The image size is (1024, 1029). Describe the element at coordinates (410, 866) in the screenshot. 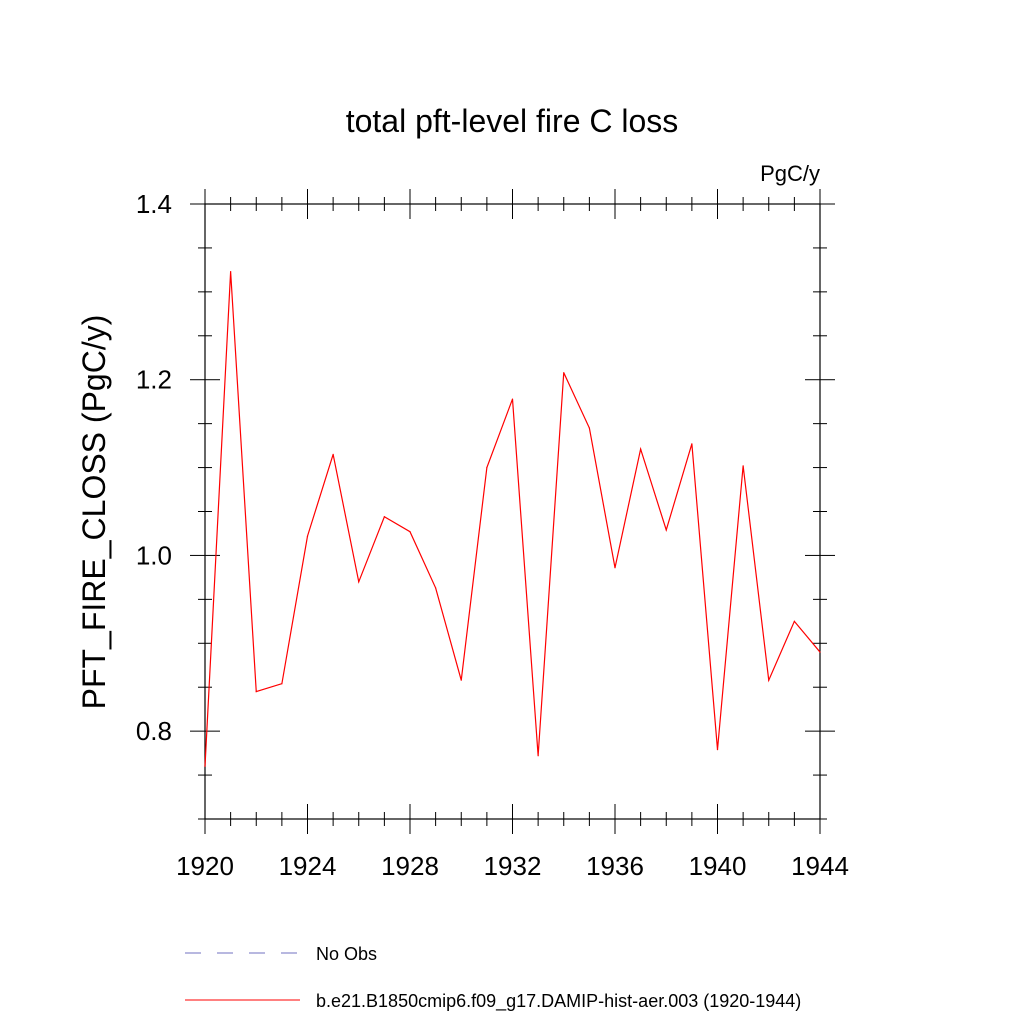

I see `x-tick-label: 1928` at that location.